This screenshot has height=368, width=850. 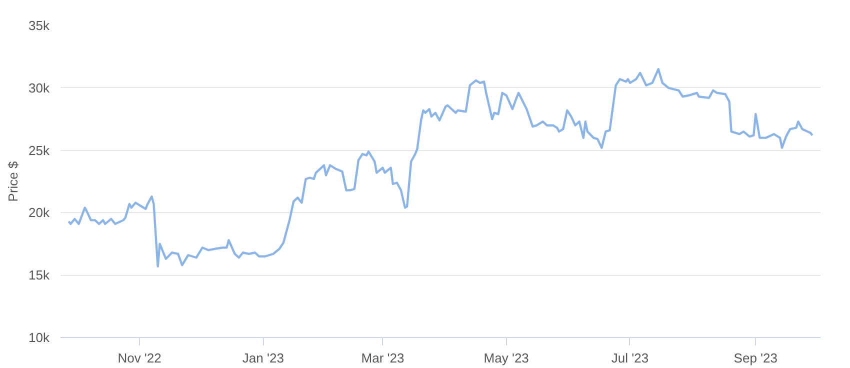 What do you see at coordinates (39, 212) in the screenshot?
I see `y-tick-label: 20k` at bounding box center [39, 212].